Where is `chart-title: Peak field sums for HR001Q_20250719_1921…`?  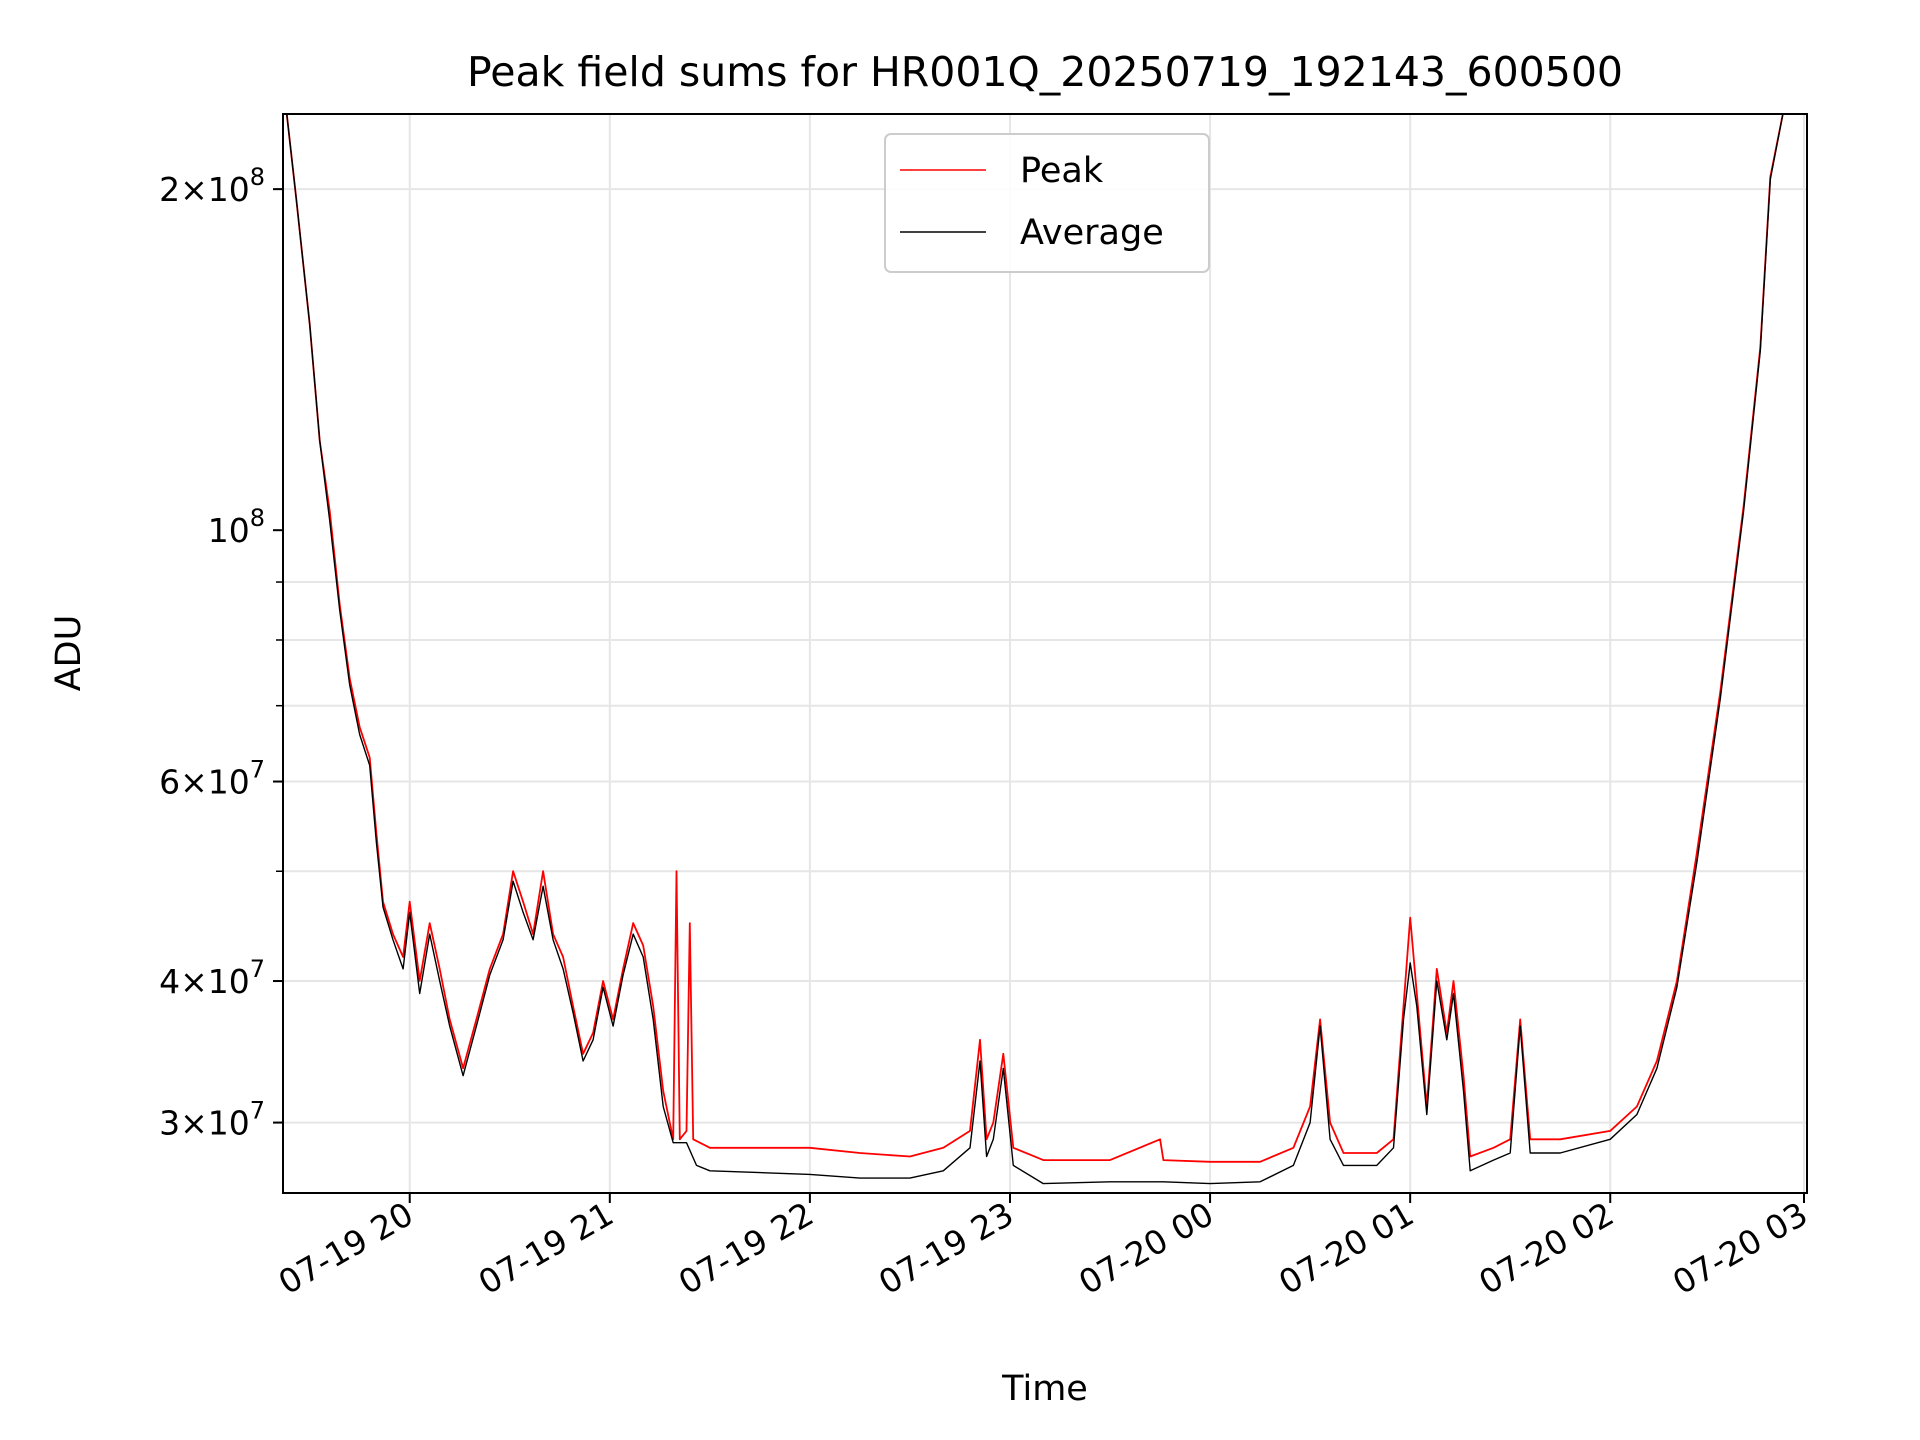 chart-title: Peak field sums for HR001Q_20250719_1921… is located at coordinates (1045, 72).